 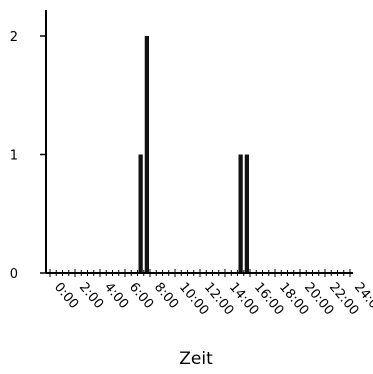 What do you see at coordinates (14, 37) in the screenshot?
I see `y-tick-label-2: 2` at bounding box center [14, 37].